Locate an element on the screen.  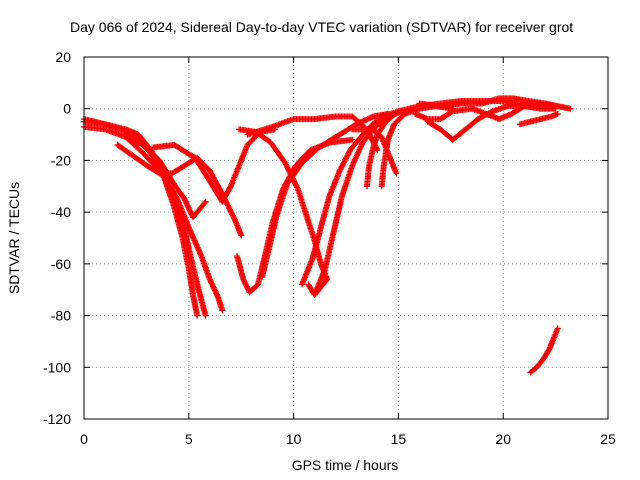
x-tick-label: 10 is located at coordinates (294, 439).